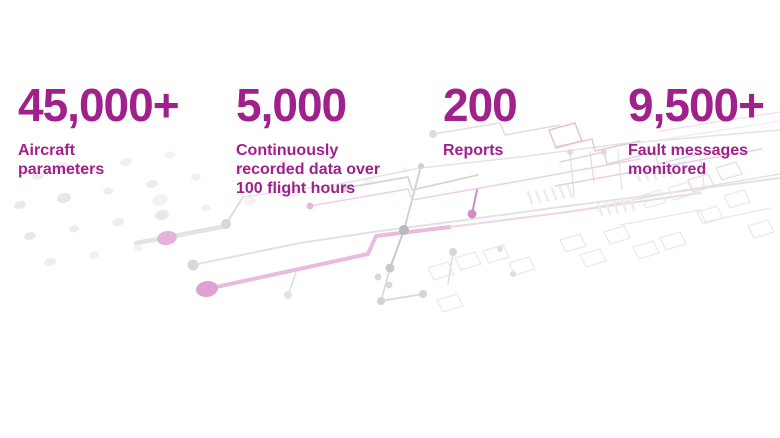 This screenshot has height=438, width=780. I want to click on dots-pattern, so click(212, 209).